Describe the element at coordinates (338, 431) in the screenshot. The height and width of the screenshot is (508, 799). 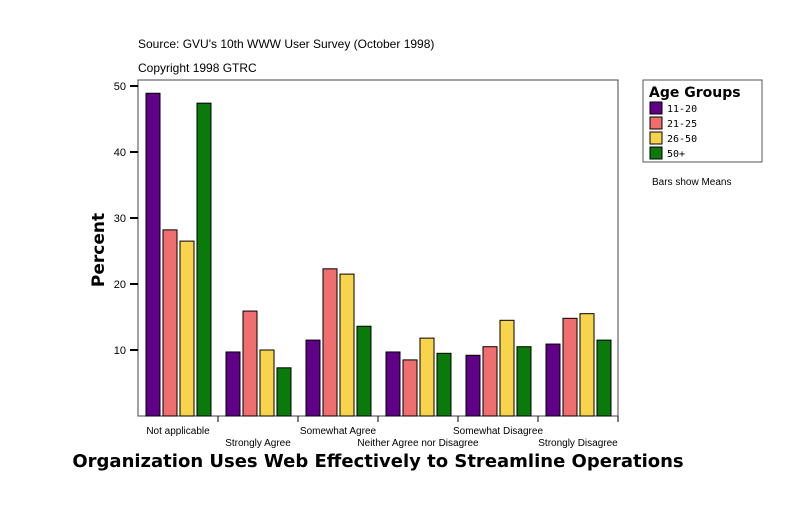
I see `x-tick-label: Somewhat Agree` at that location.